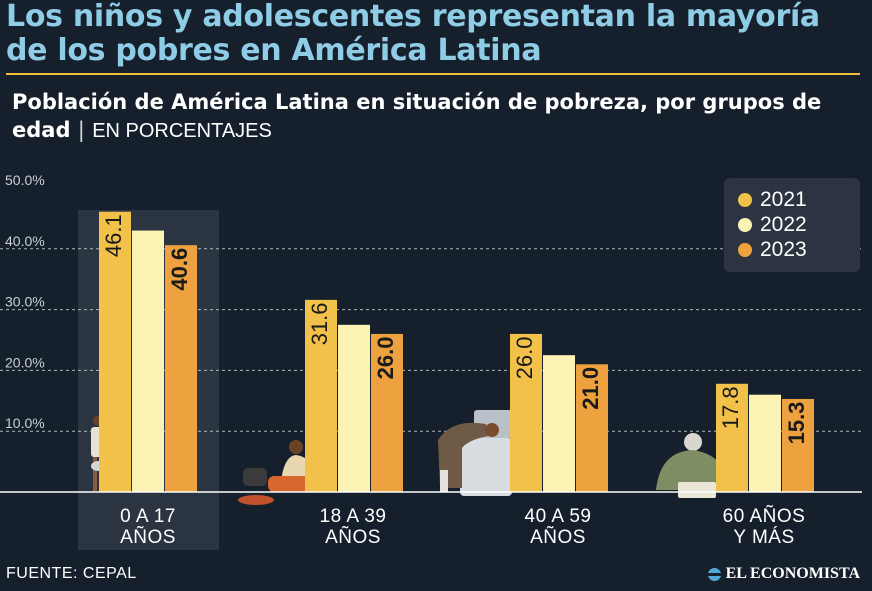  What do you see at coordinates (148, 516) in the screenshot?
I see `x-category-label: 0 A 17` at bounding box center [148, 516].